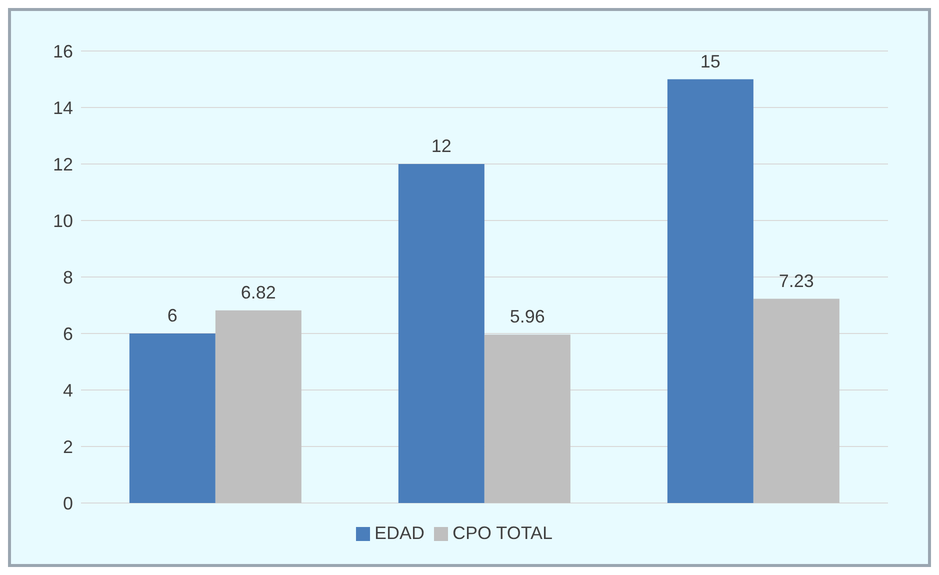  I want to click on legend-label: EDAD, so click(399, 533).